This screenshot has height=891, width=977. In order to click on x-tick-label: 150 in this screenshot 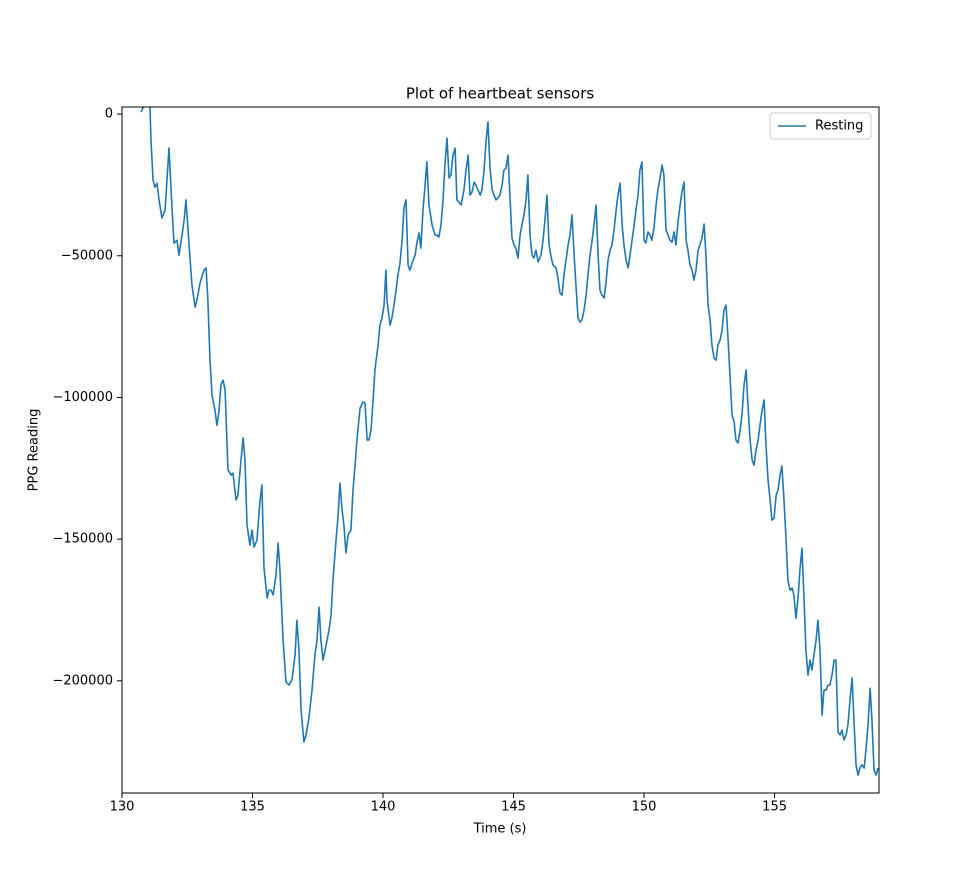, I will do `click(644, 807)`.